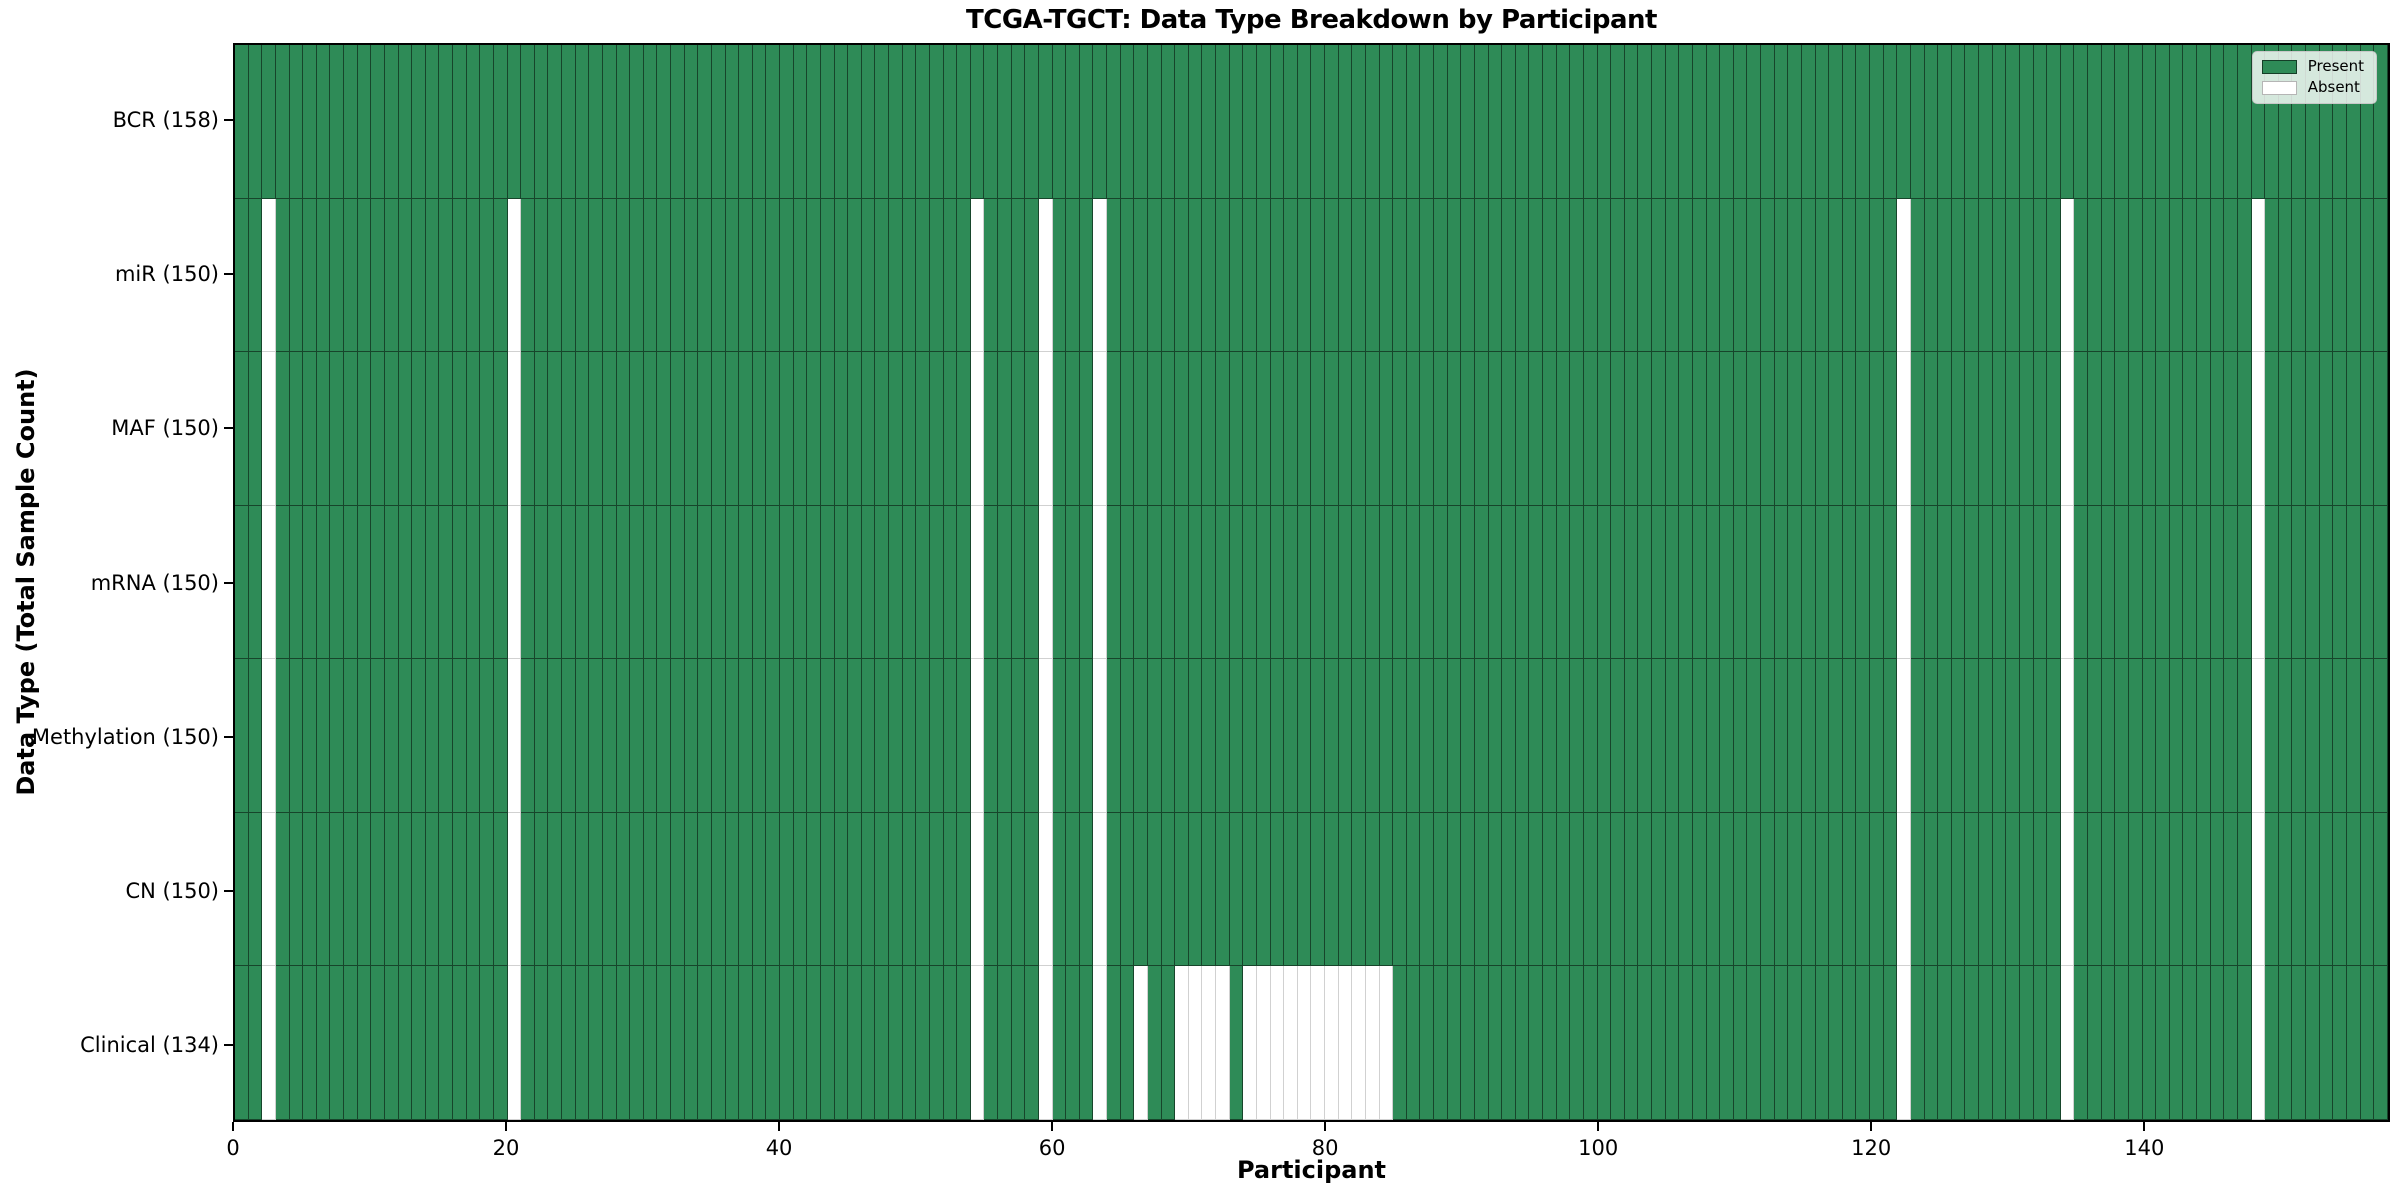  Describe the element at coordinates (2333, 87) in the screenshot. I see `legend-label-absent: Absent` at that location.